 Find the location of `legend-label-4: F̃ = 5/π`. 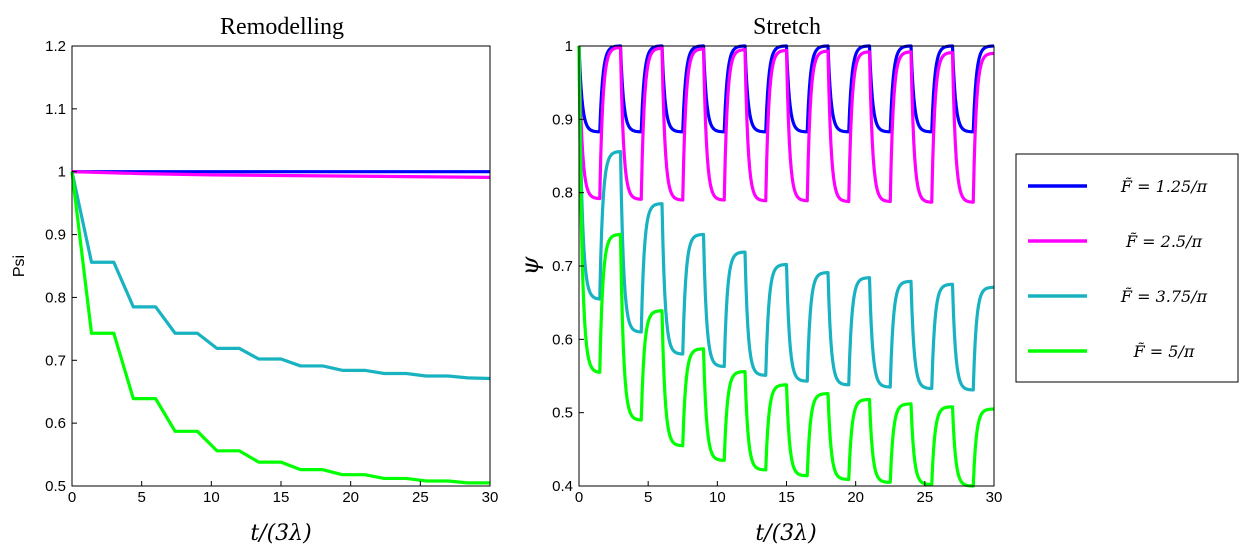

legend-label-4: F̃ = 5/π is located at coordinates (1164, 351).